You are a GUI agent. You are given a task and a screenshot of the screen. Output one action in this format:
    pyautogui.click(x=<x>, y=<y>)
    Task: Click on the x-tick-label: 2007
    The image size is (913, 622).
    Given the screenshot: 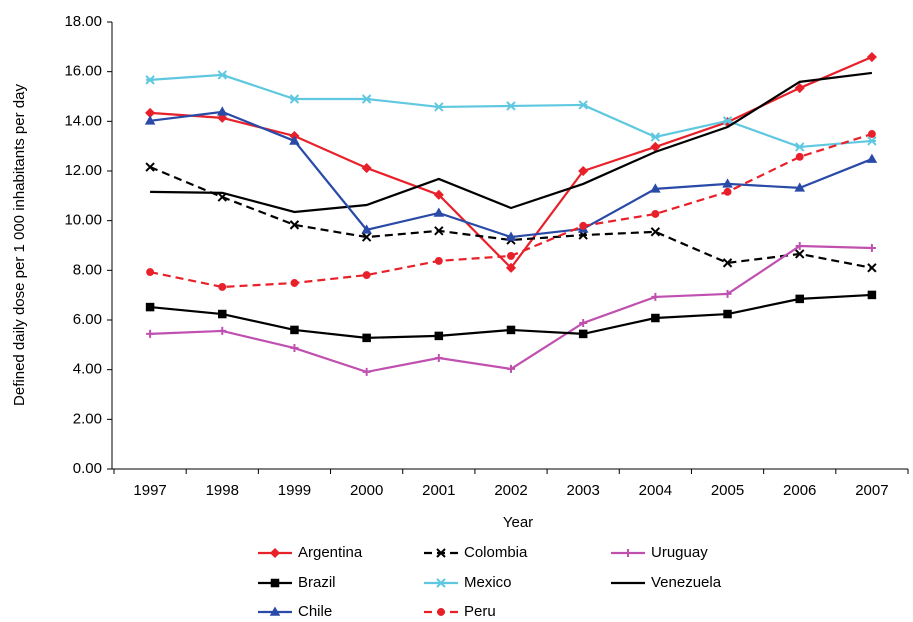 What is the action you would take?
    pyautogui.click(x=871, y=490)
    